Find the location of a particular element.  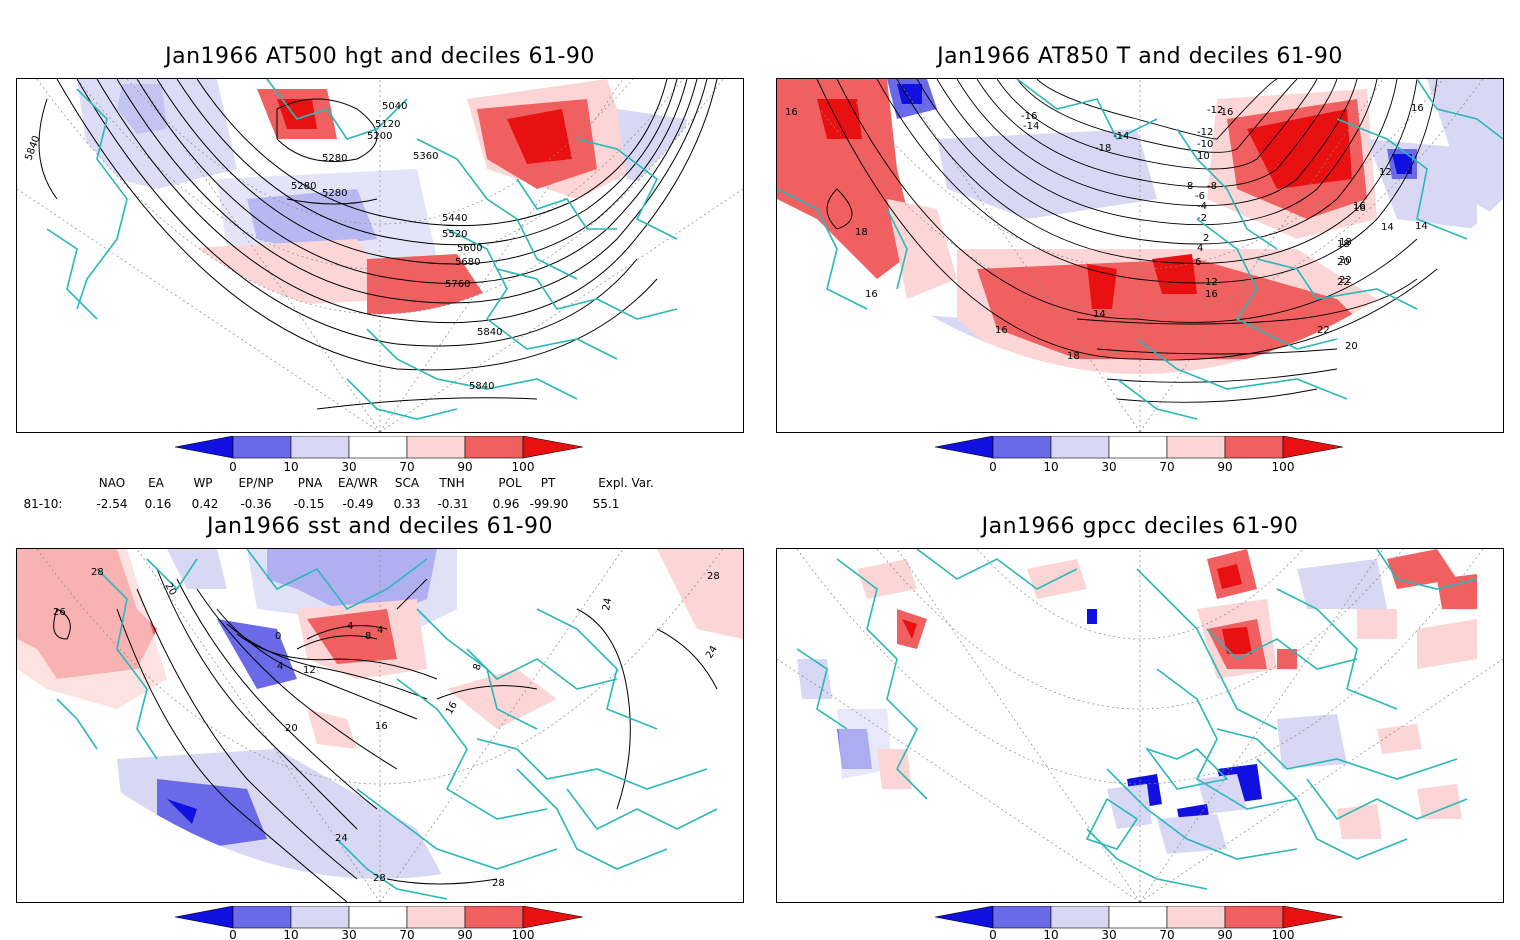

indices-row-label: 81-10: is located at coordinates (43, 504).